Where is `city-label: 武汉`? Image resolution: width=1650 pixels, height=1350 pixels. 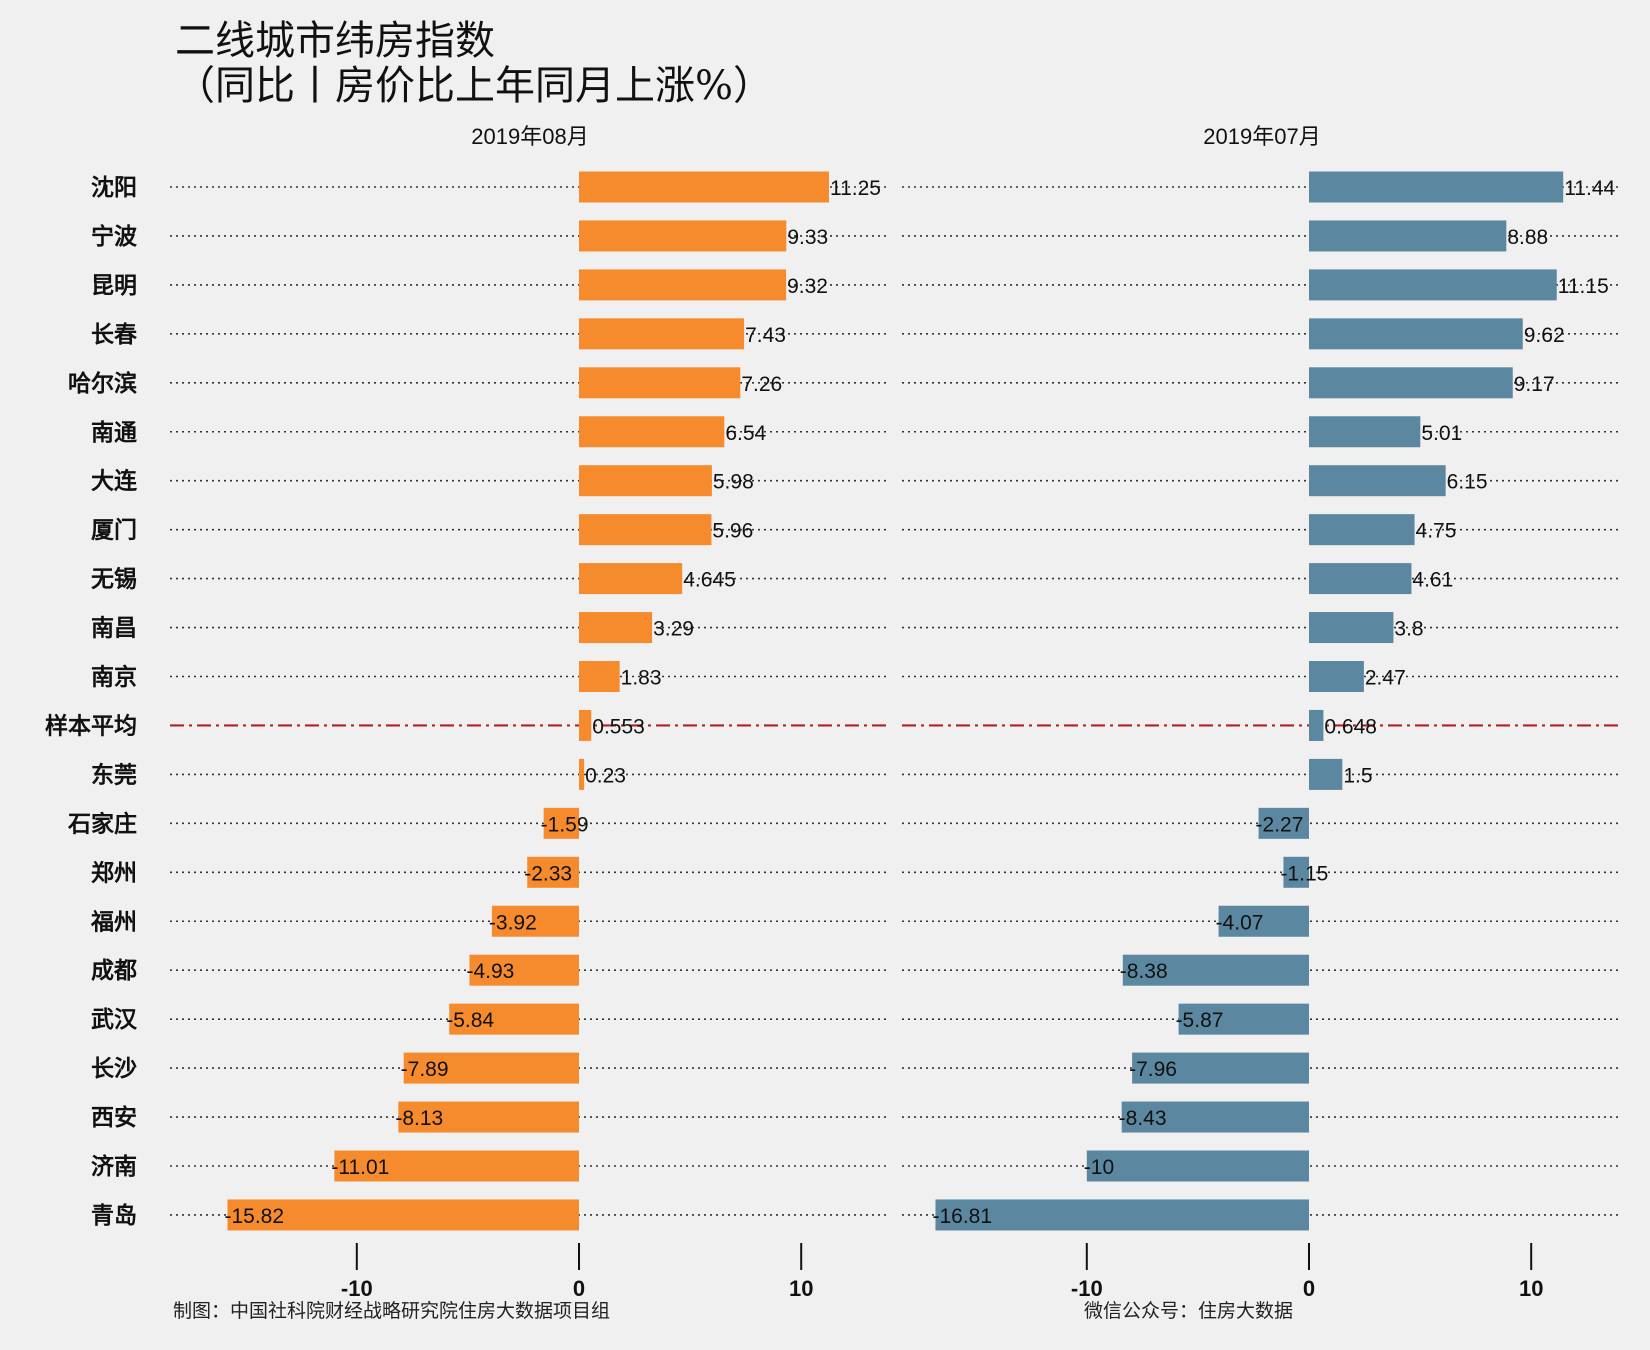 city-label: 武汉 is located at coordinates (114, 1019).